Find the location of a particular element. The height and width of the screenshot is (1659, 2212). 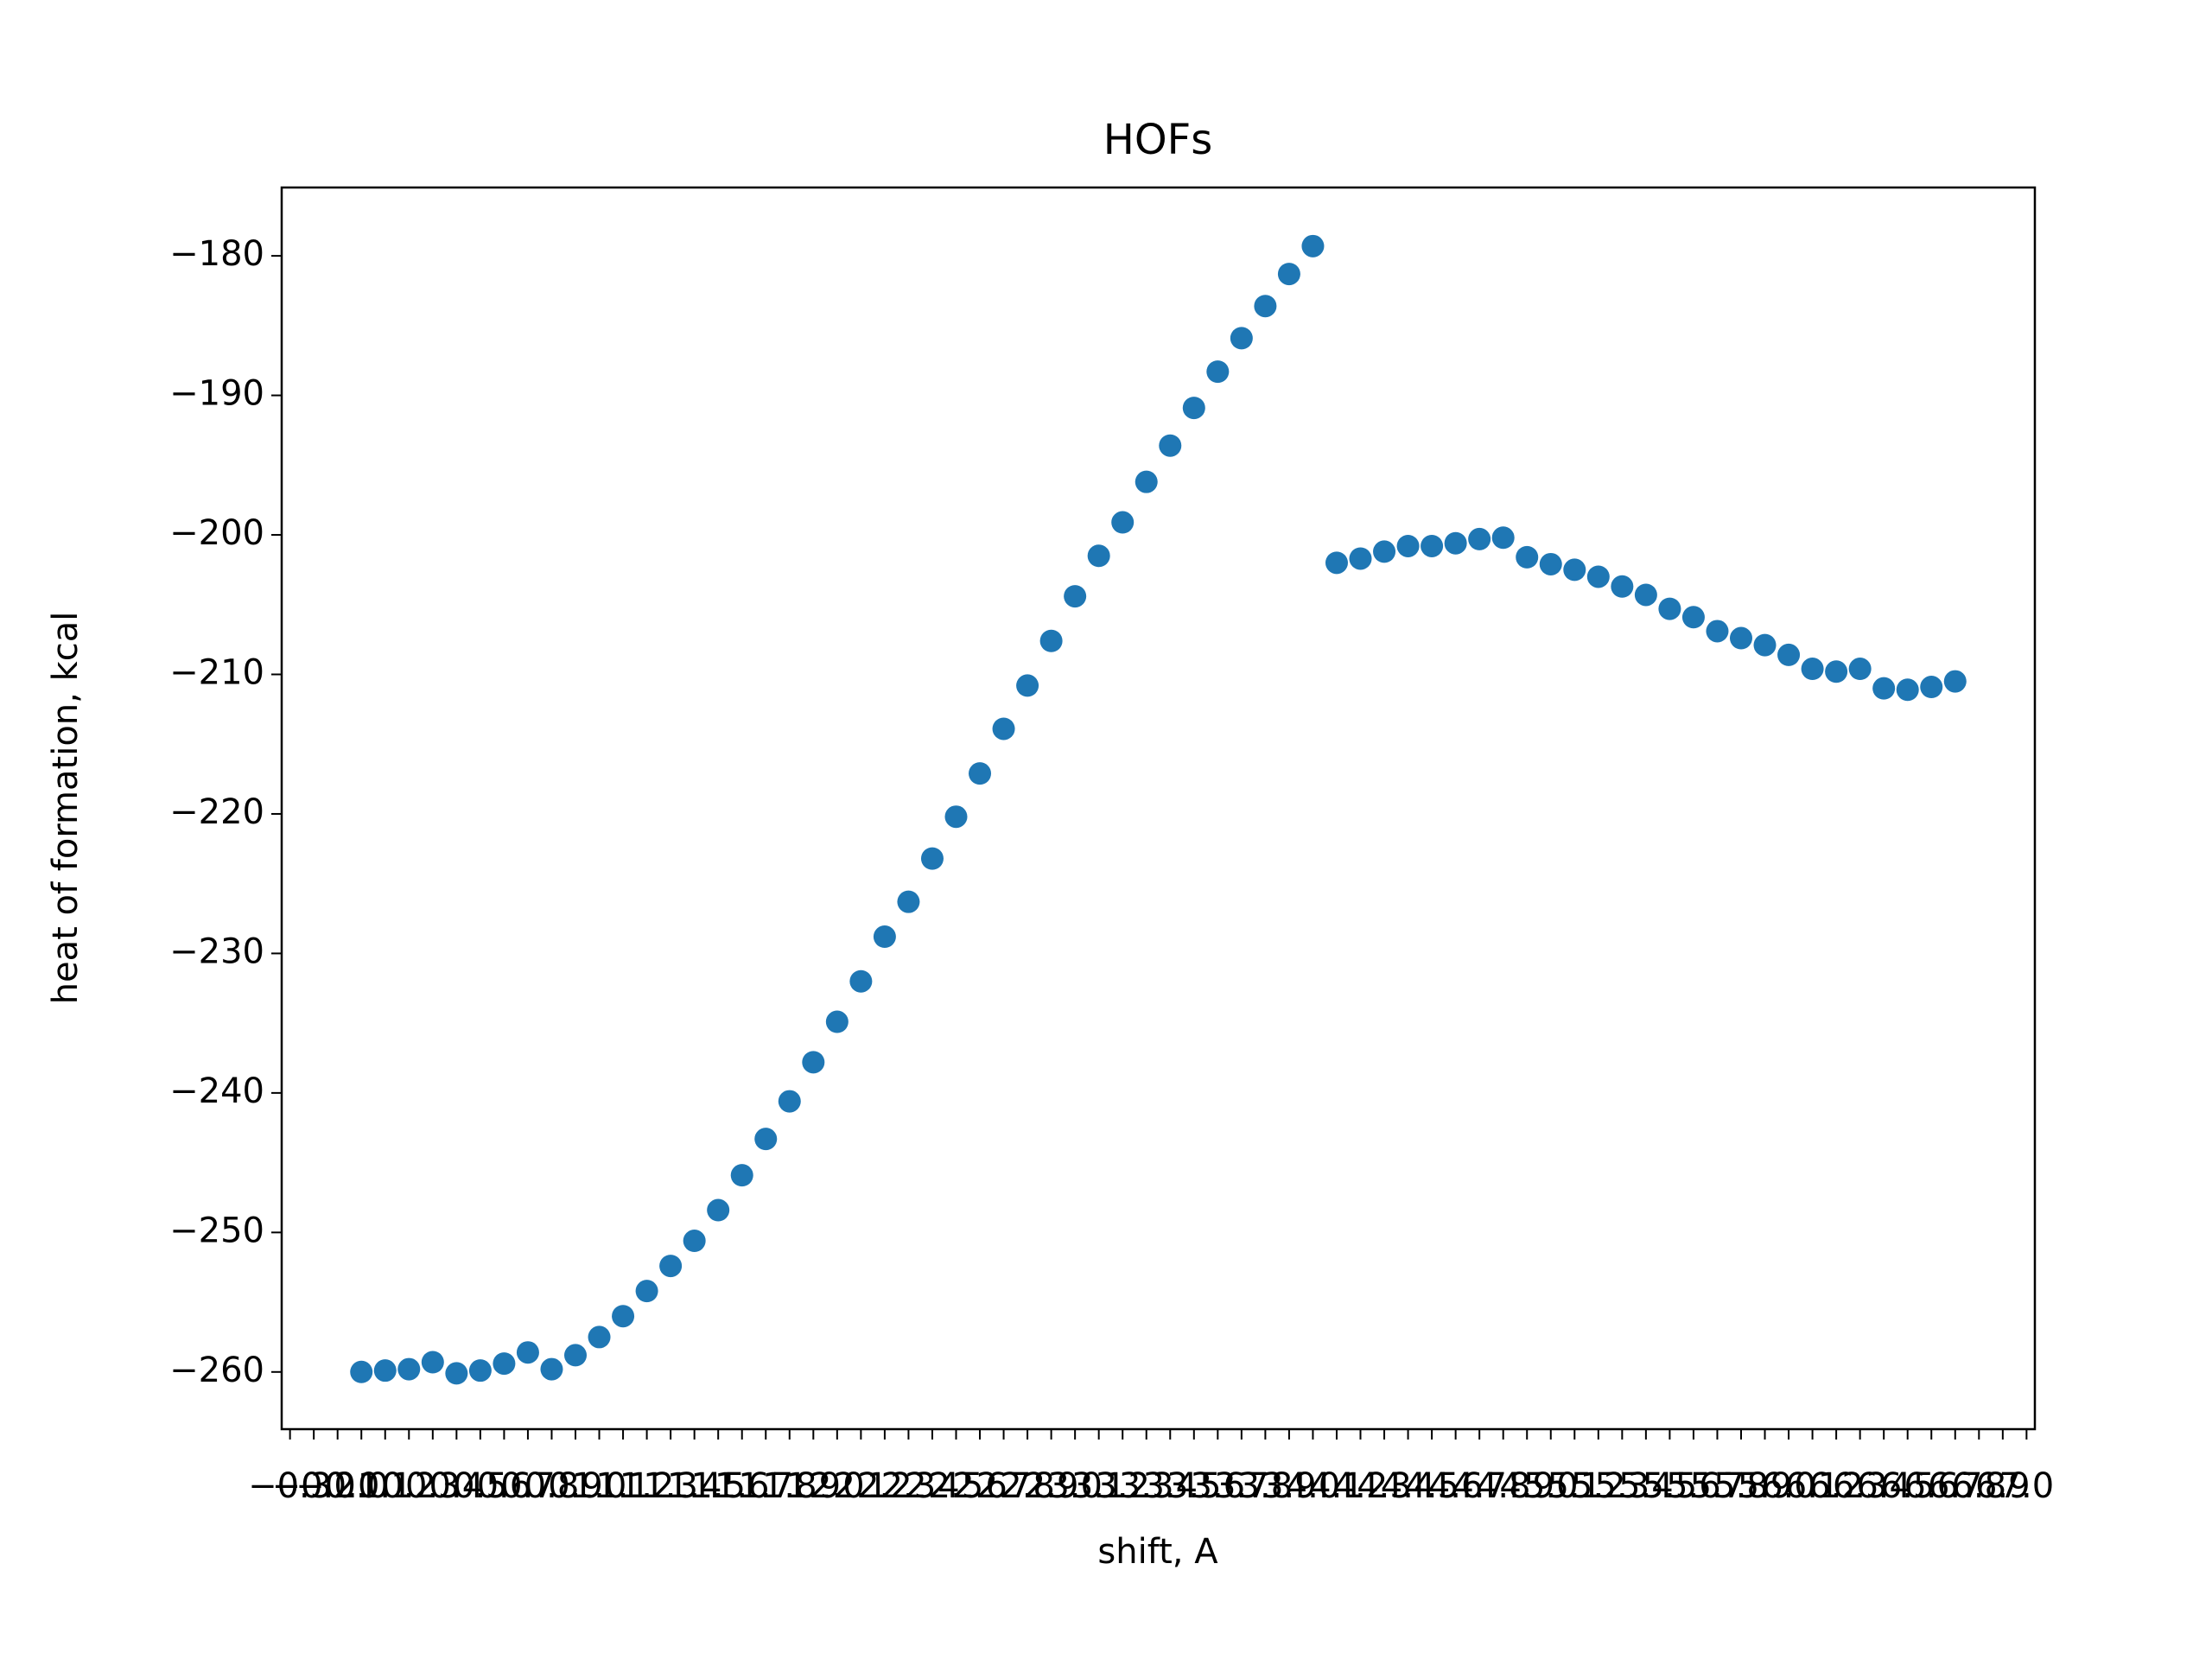

x-tick-label: 5.0 is located at coordinates (1551, 1486).